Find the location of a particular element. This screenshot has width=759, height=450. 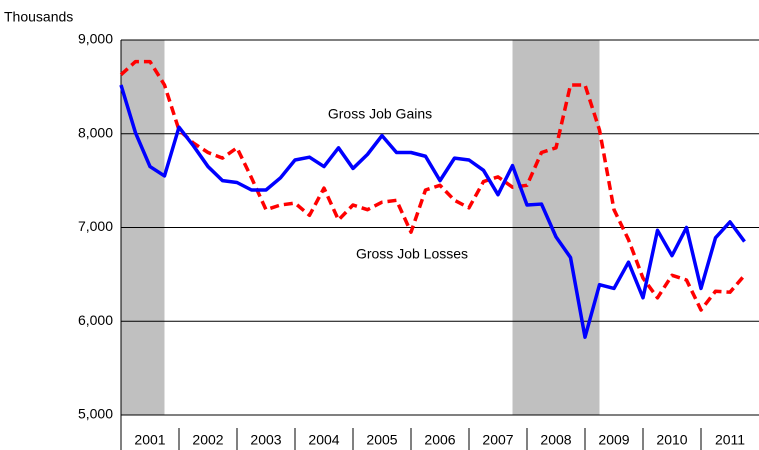

y-axis-label: Thousands is located at coordinates (38, 17).